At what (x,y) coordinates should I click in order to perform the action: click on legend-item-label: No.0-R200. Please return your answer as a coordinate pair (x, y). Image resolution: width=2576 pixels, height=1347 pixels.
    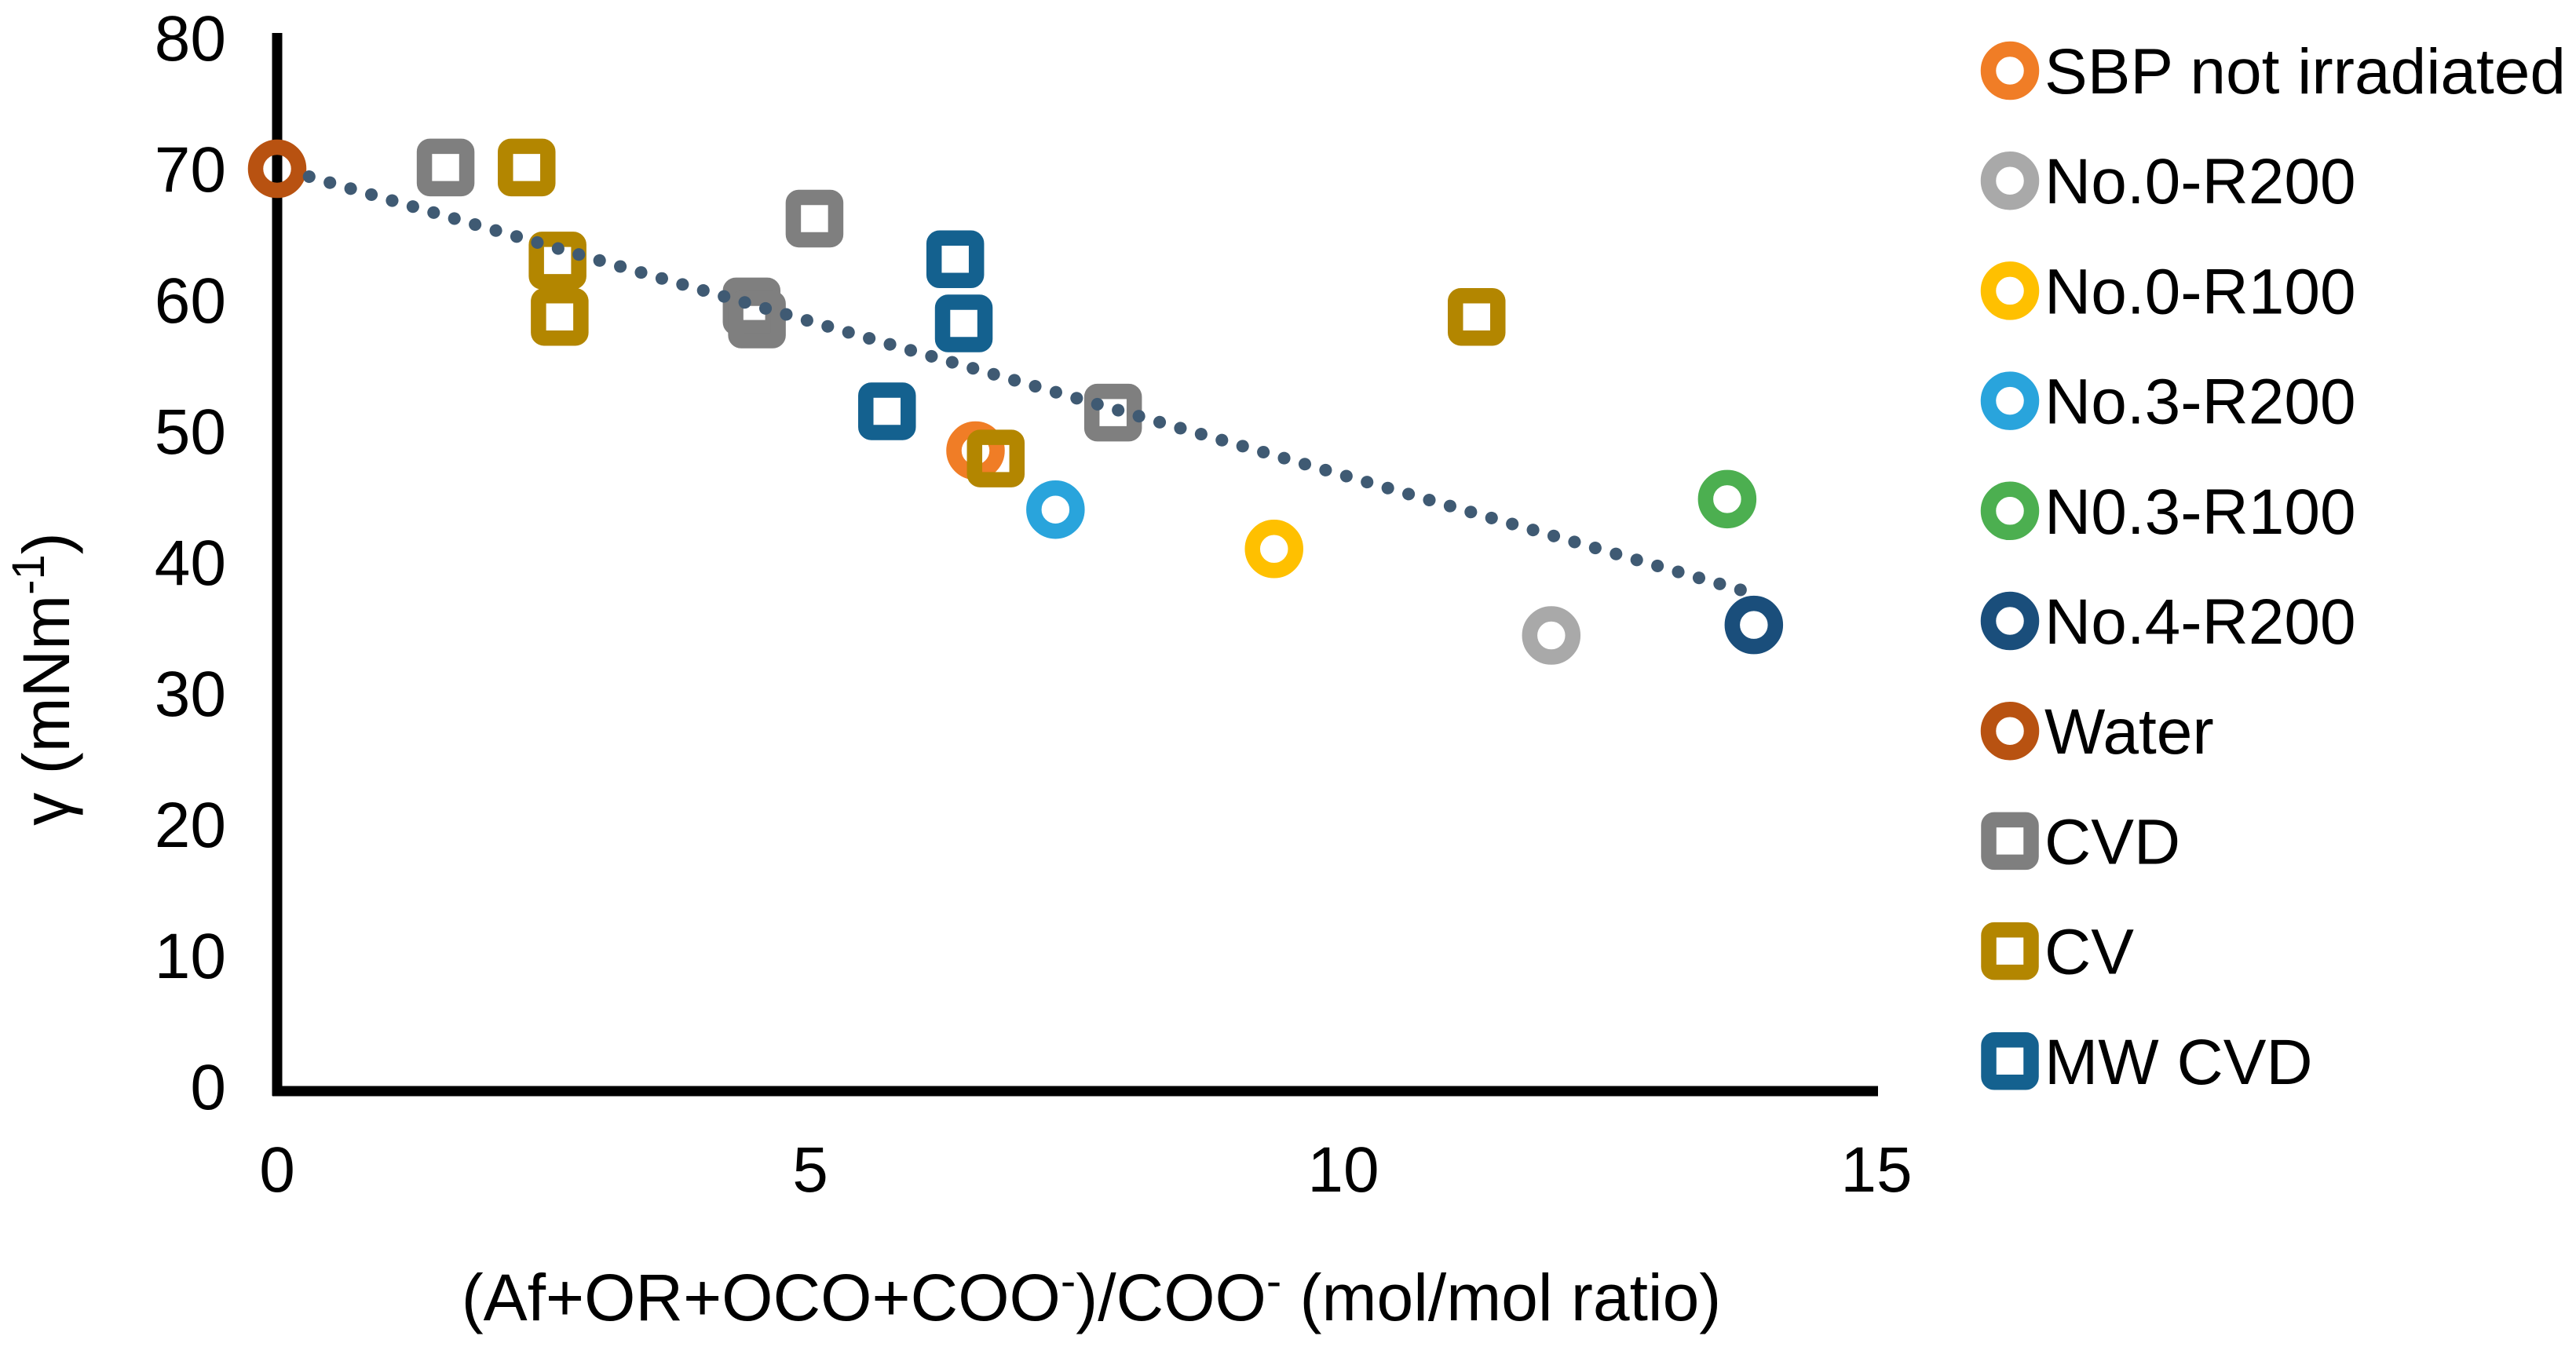
    Looking at the image, I should click on (2200, 181).